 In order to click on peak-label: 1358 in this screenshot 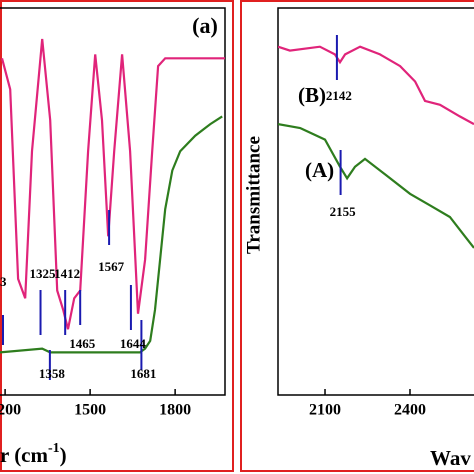, I will do `click(52, 373)`.